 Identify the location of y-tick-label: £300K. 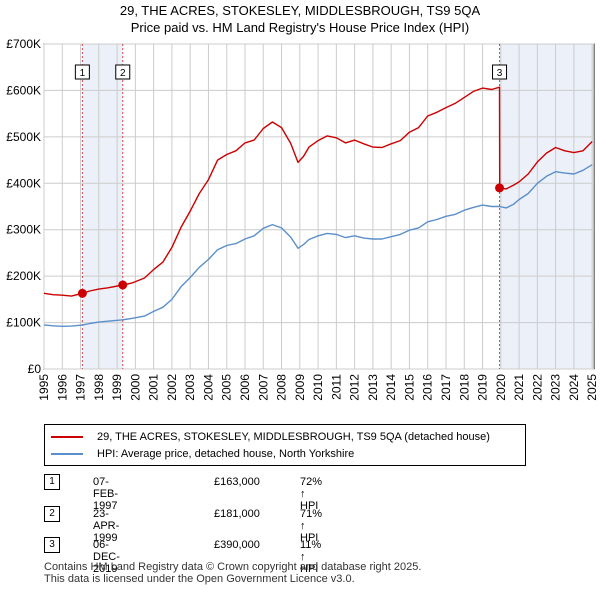
(23, 230).